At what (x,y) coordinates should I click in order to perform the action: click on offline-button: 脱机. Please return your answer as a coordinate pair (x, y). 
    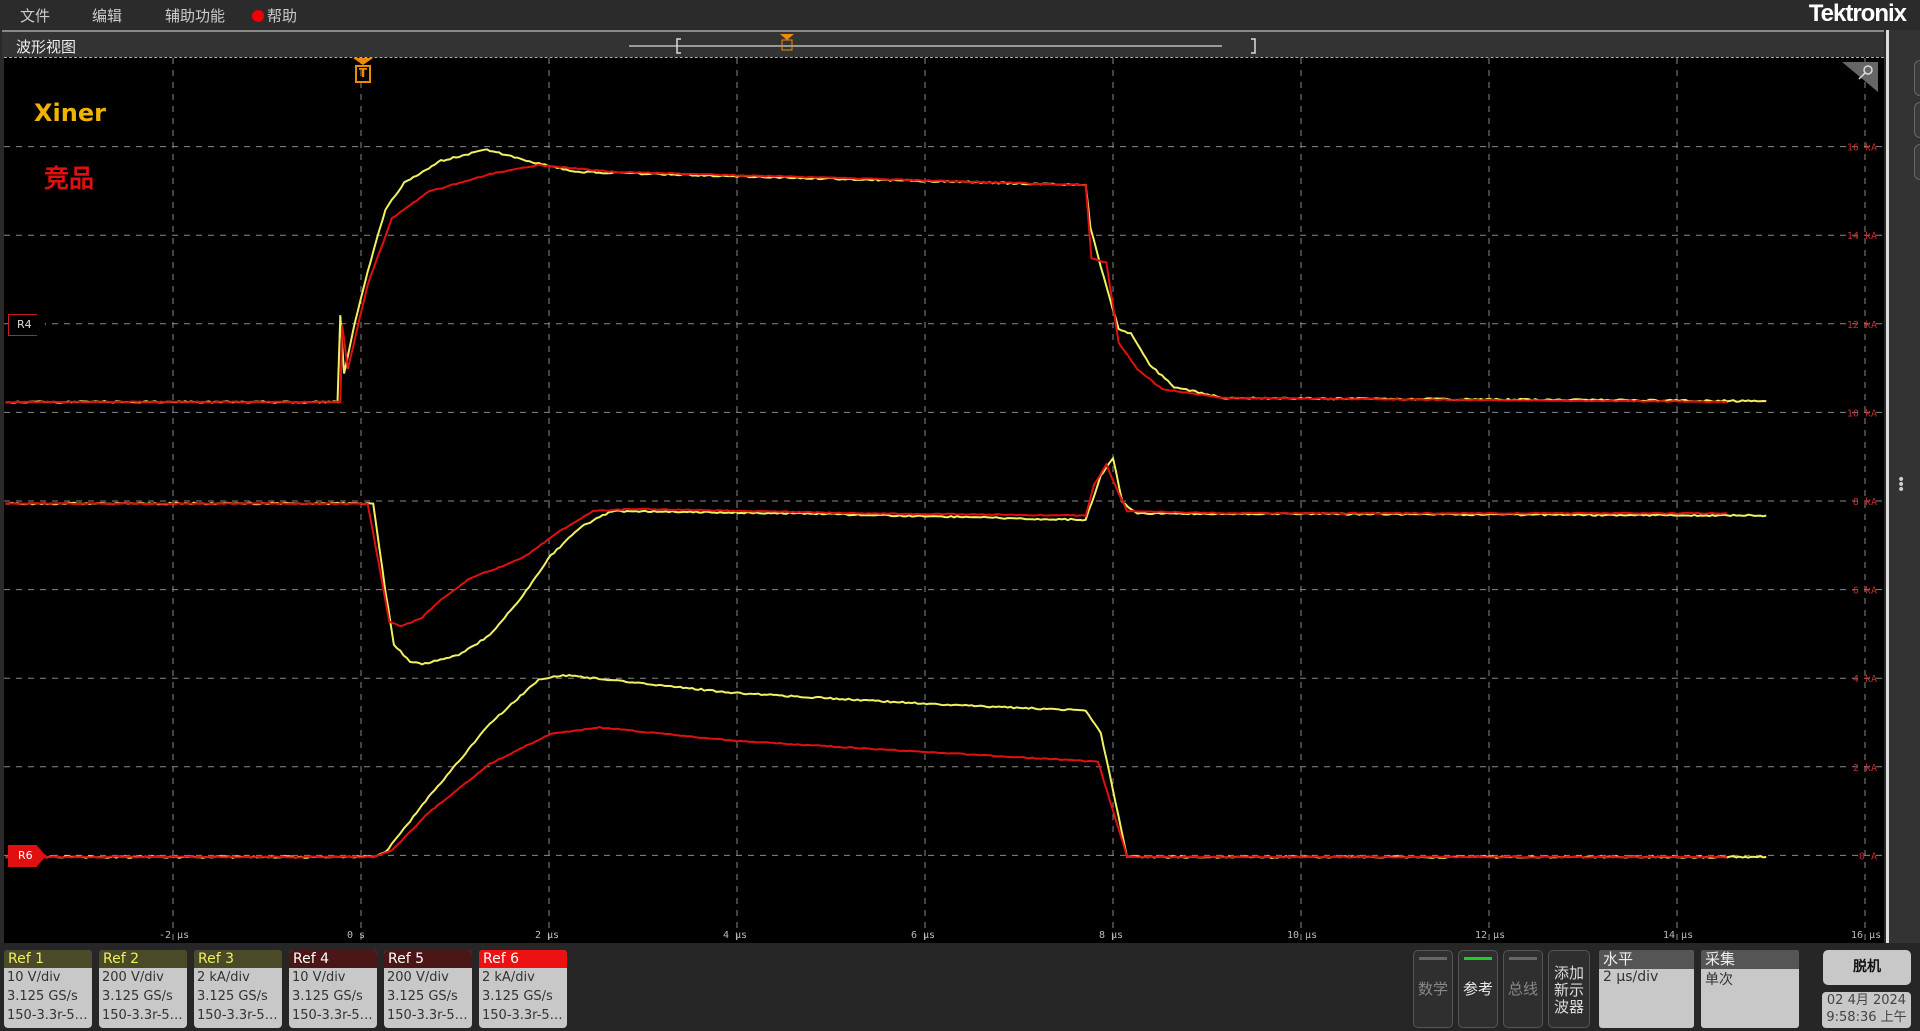
    Looking at the image, I should click on (1867, 967).